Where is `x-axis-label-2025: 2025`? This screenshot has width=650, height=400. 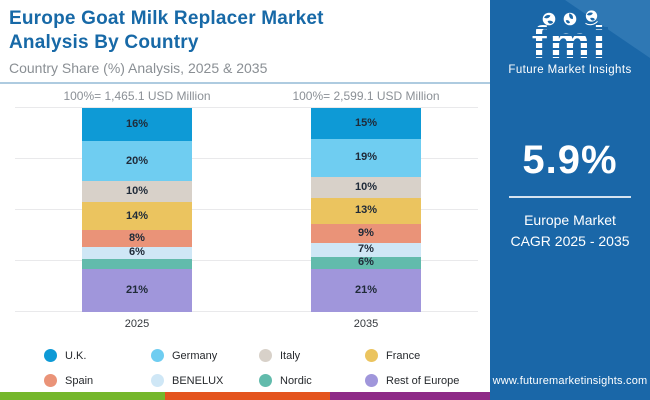
x-axis-label-2025: 2025 is located at coordinates (137, 324).